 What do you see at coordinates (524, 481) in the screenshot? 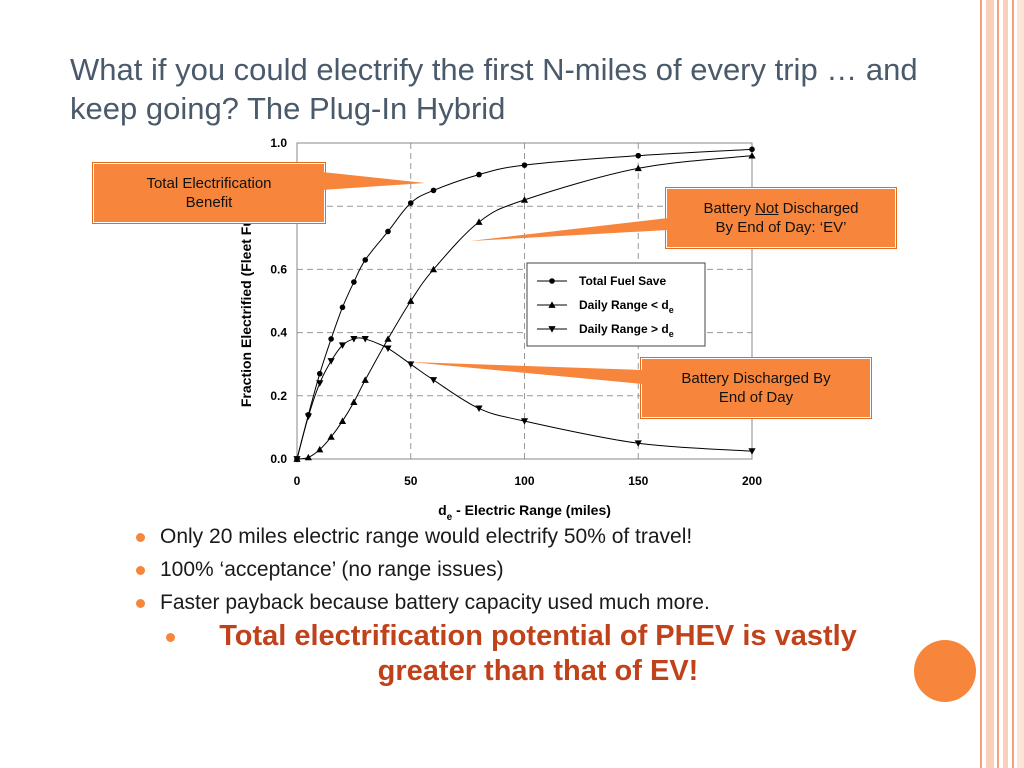
I see `x-tick-label: 100` at bounding box center [524, 481].